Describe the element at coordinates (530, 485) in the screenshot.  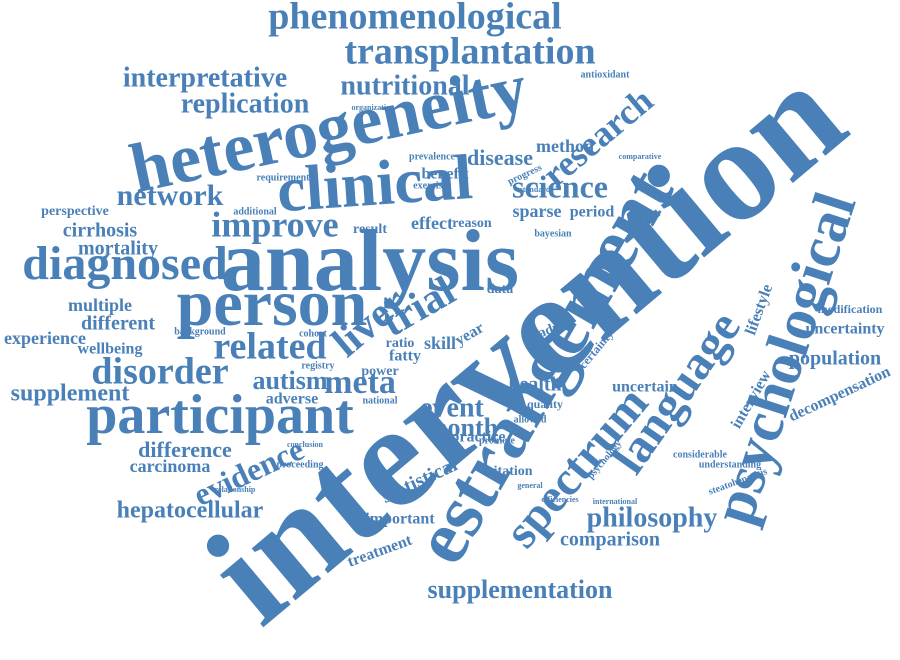
I see `word: general` at that location.